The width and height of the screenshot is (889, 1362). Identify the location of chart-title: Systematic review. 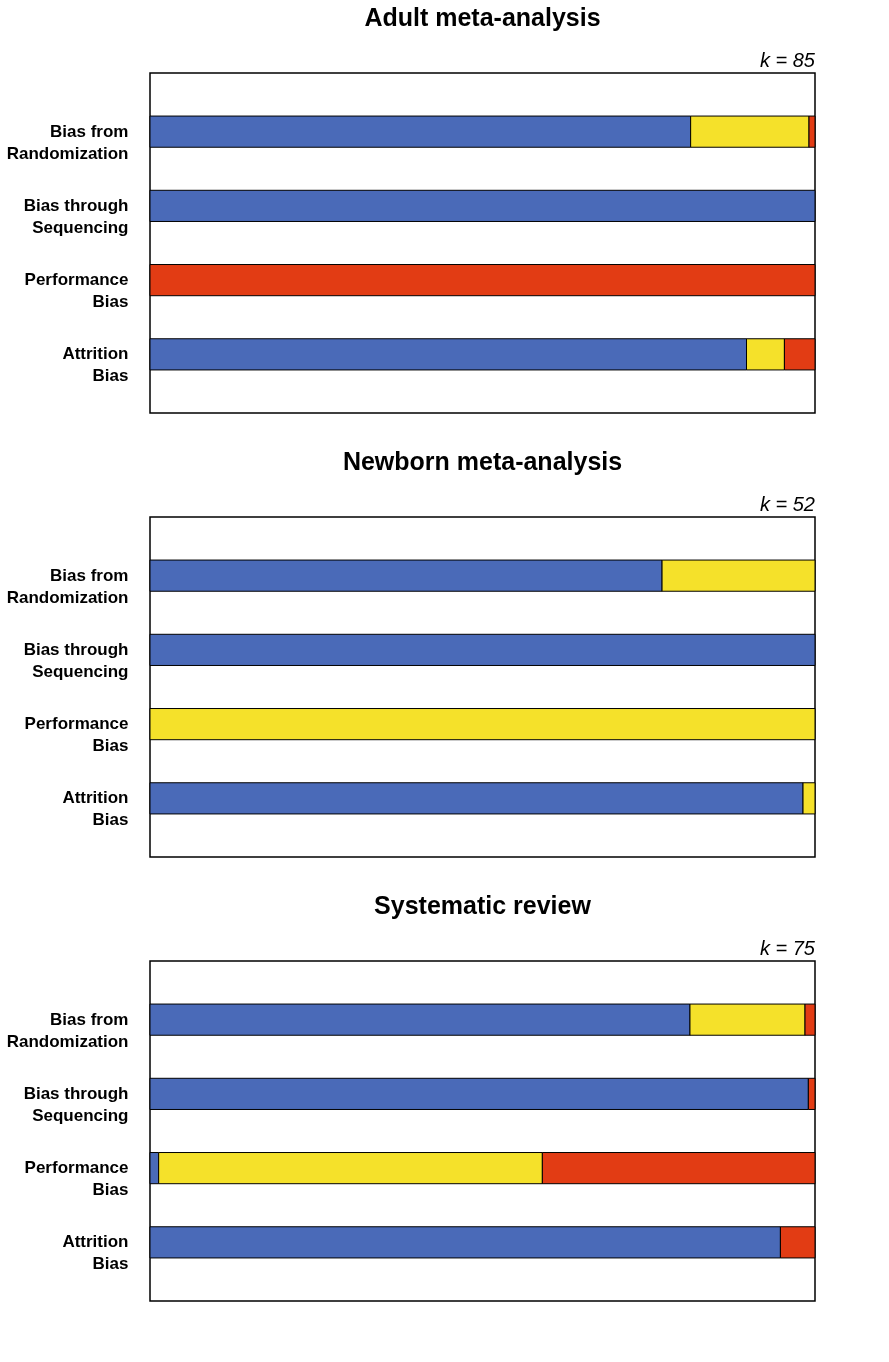
(483, 905).